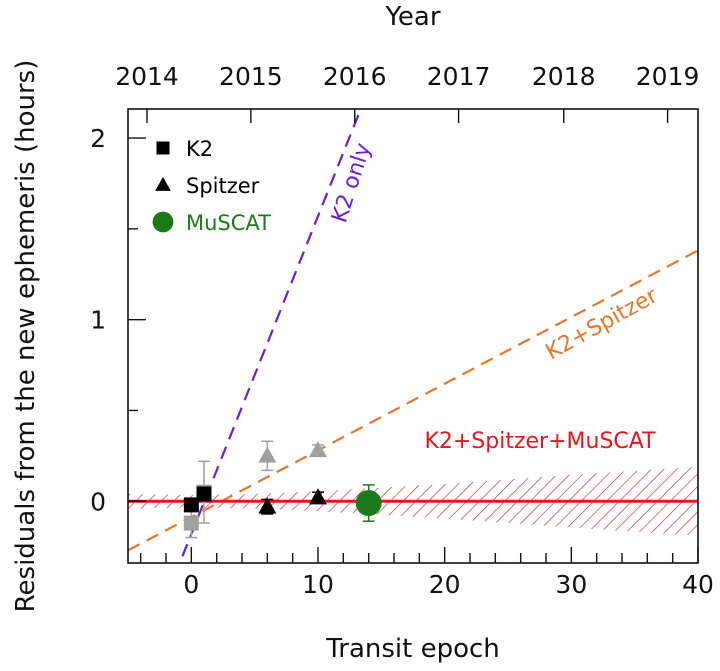 This screenshot has width=720, height=671. I want to click on legend-label: MuSCAT, so click(228, 223).